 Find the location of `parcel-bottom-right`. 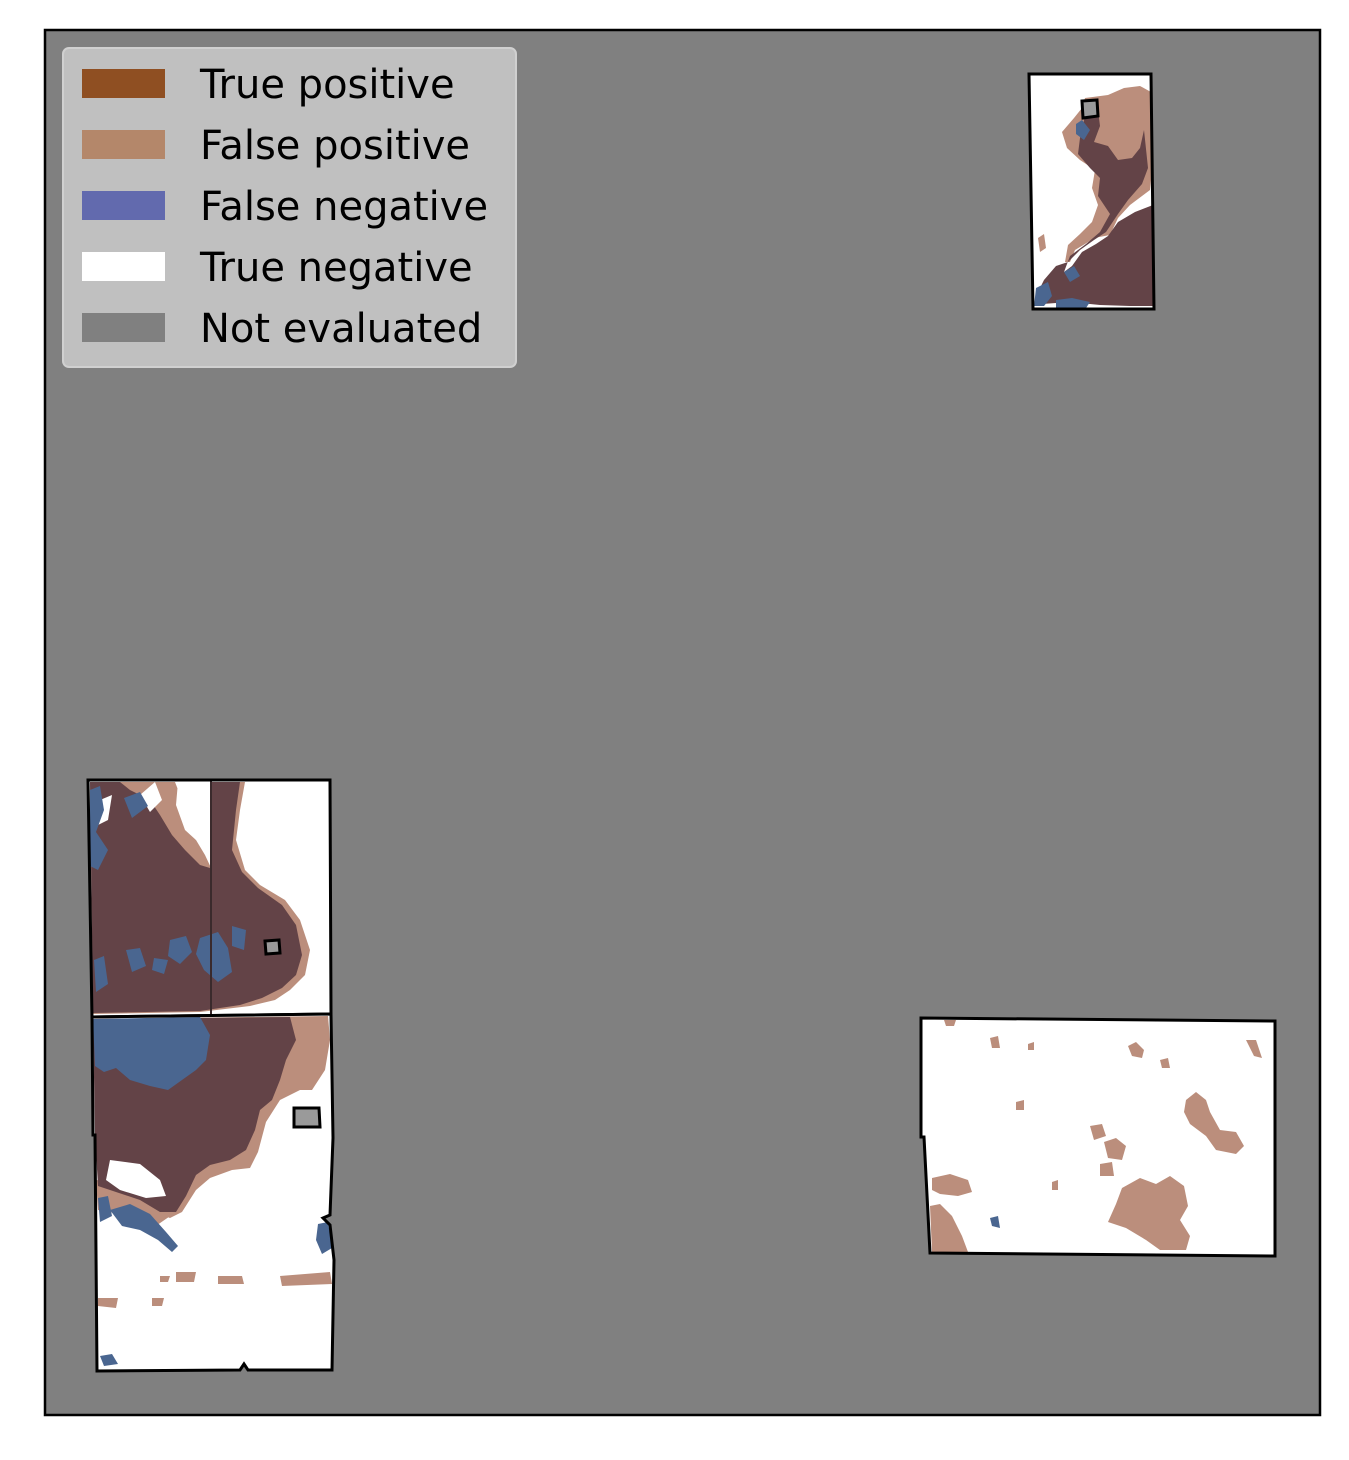

parcel-bottom-right is located at coordinates (1098, 1137).